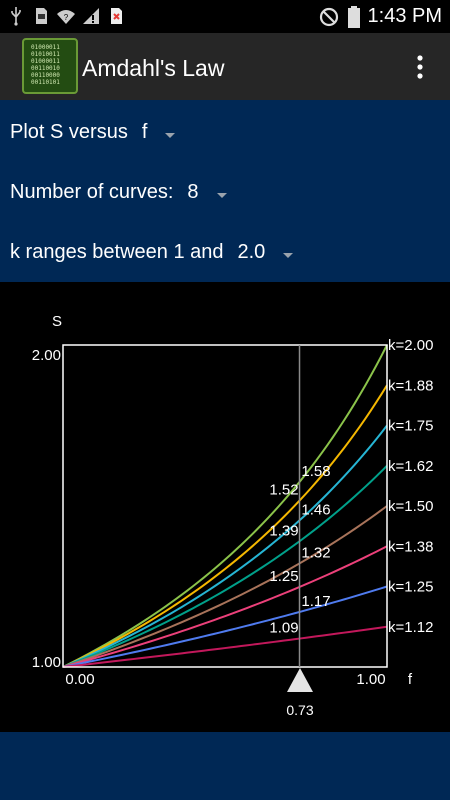 This screenshot has width=450, height=800. Describe the element at coordinates (315, 601) in the screenshot. I see `cursor-value-label: 1.17` at that location.